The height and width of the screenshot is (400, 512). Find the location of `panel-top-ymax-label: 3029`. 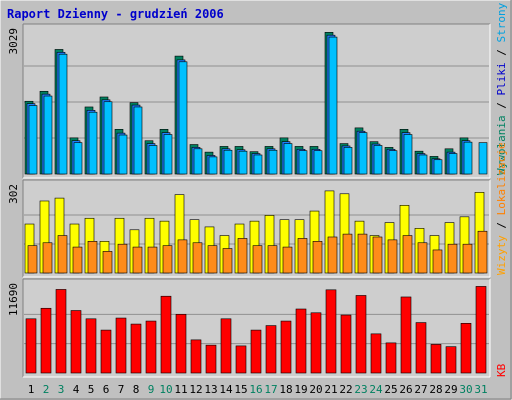

panel-top-ymax-label: 3029 is located at coordinates (13, 41).